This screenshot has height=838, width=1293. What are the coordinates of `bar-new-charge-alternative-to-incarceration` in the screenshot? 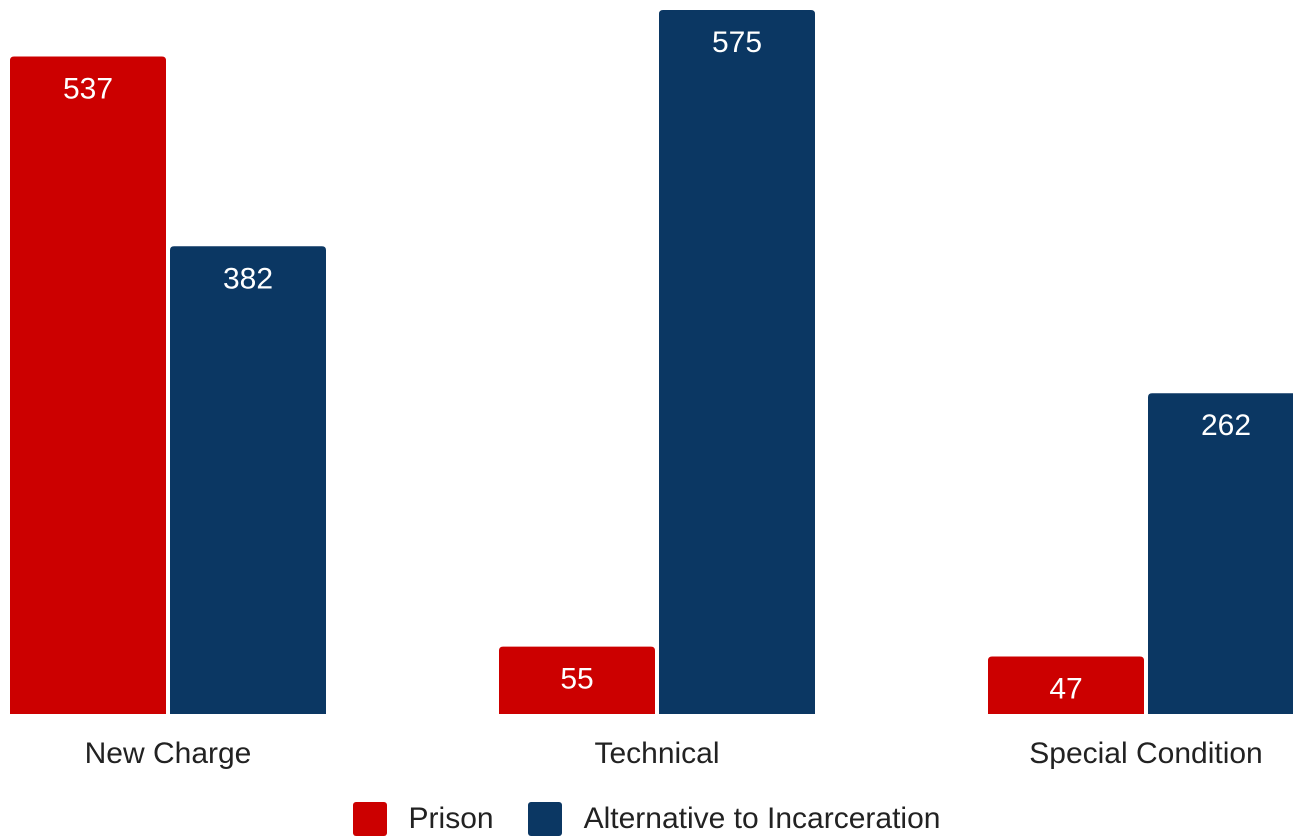 It's located at (248, 480).